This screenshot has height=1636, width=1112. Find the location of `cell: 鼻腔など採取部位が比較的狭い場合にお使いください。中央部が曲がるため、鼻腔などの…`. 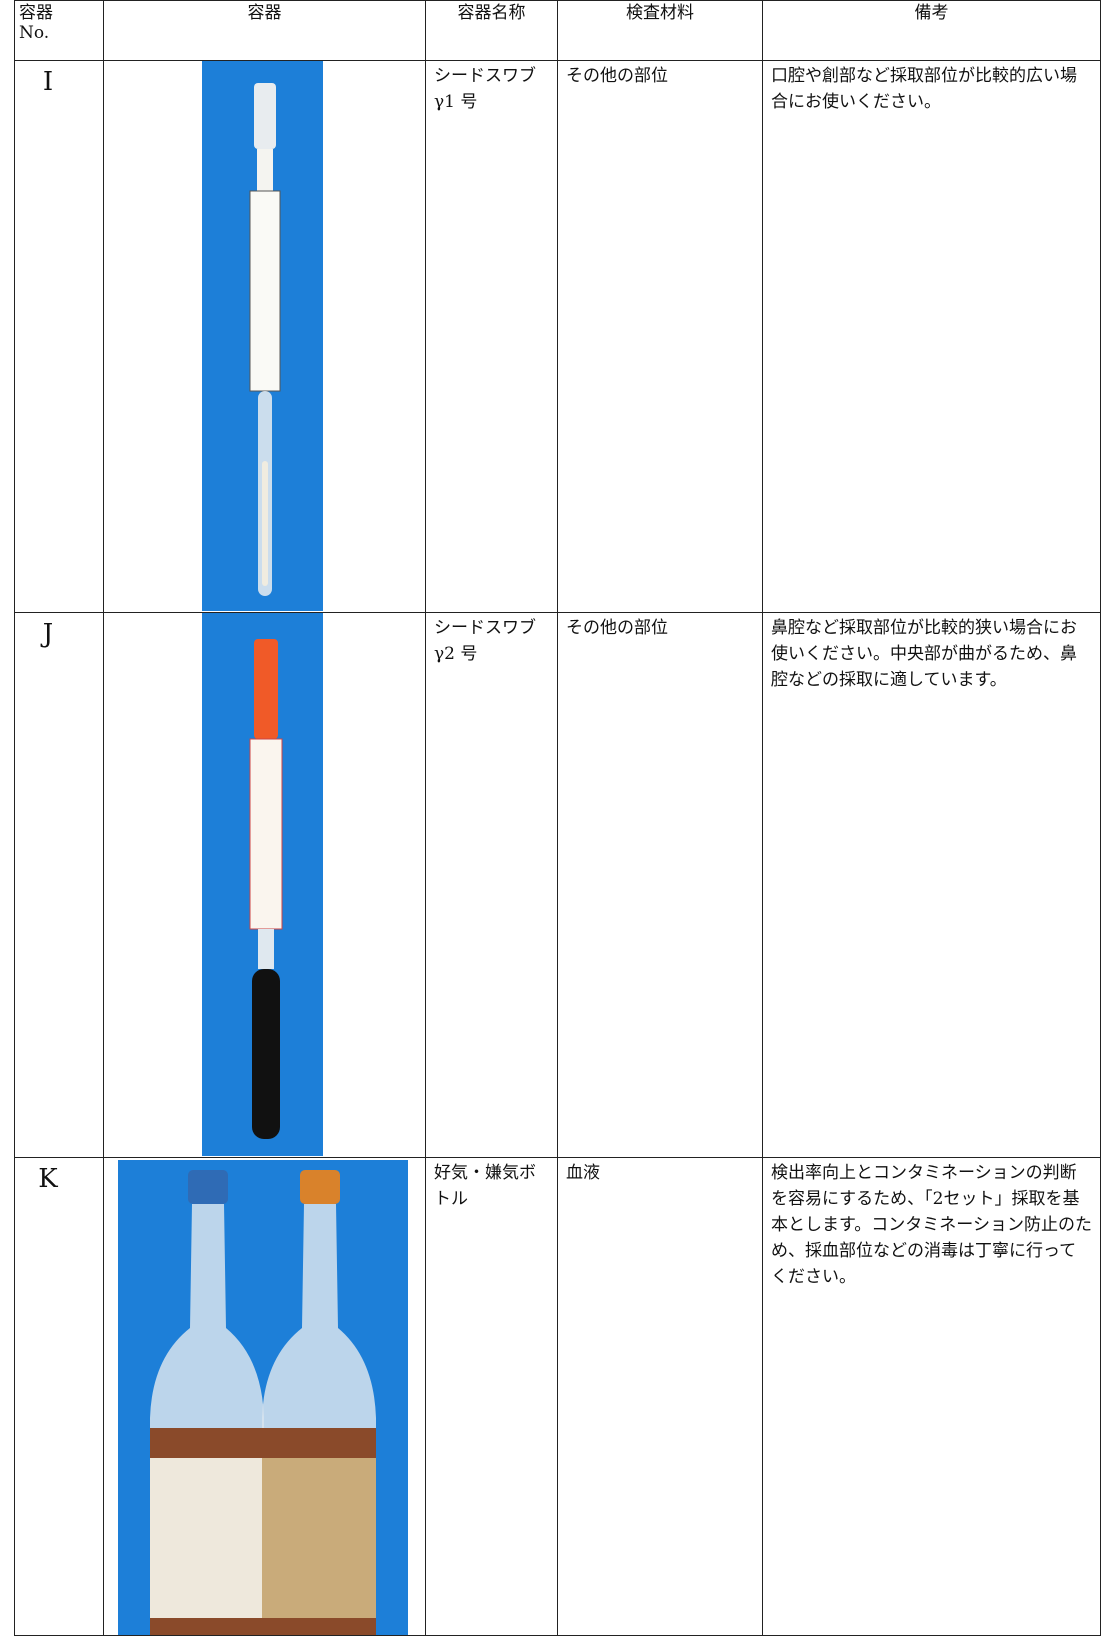

cell: 鼻腔など採取部位が比較的狭い場合にお使いください。中央部が曲がるため、鼻腔などの… is located at coordinates (931, 885).